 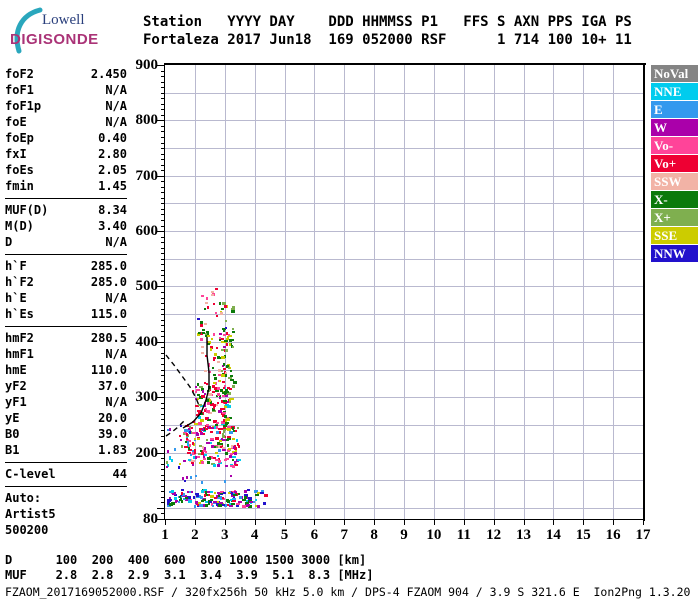 What do you see at coordinates (66, 170) in the screenshot?
I see `parameter-row: foEs 2.05` at bounding box center [66, 170].